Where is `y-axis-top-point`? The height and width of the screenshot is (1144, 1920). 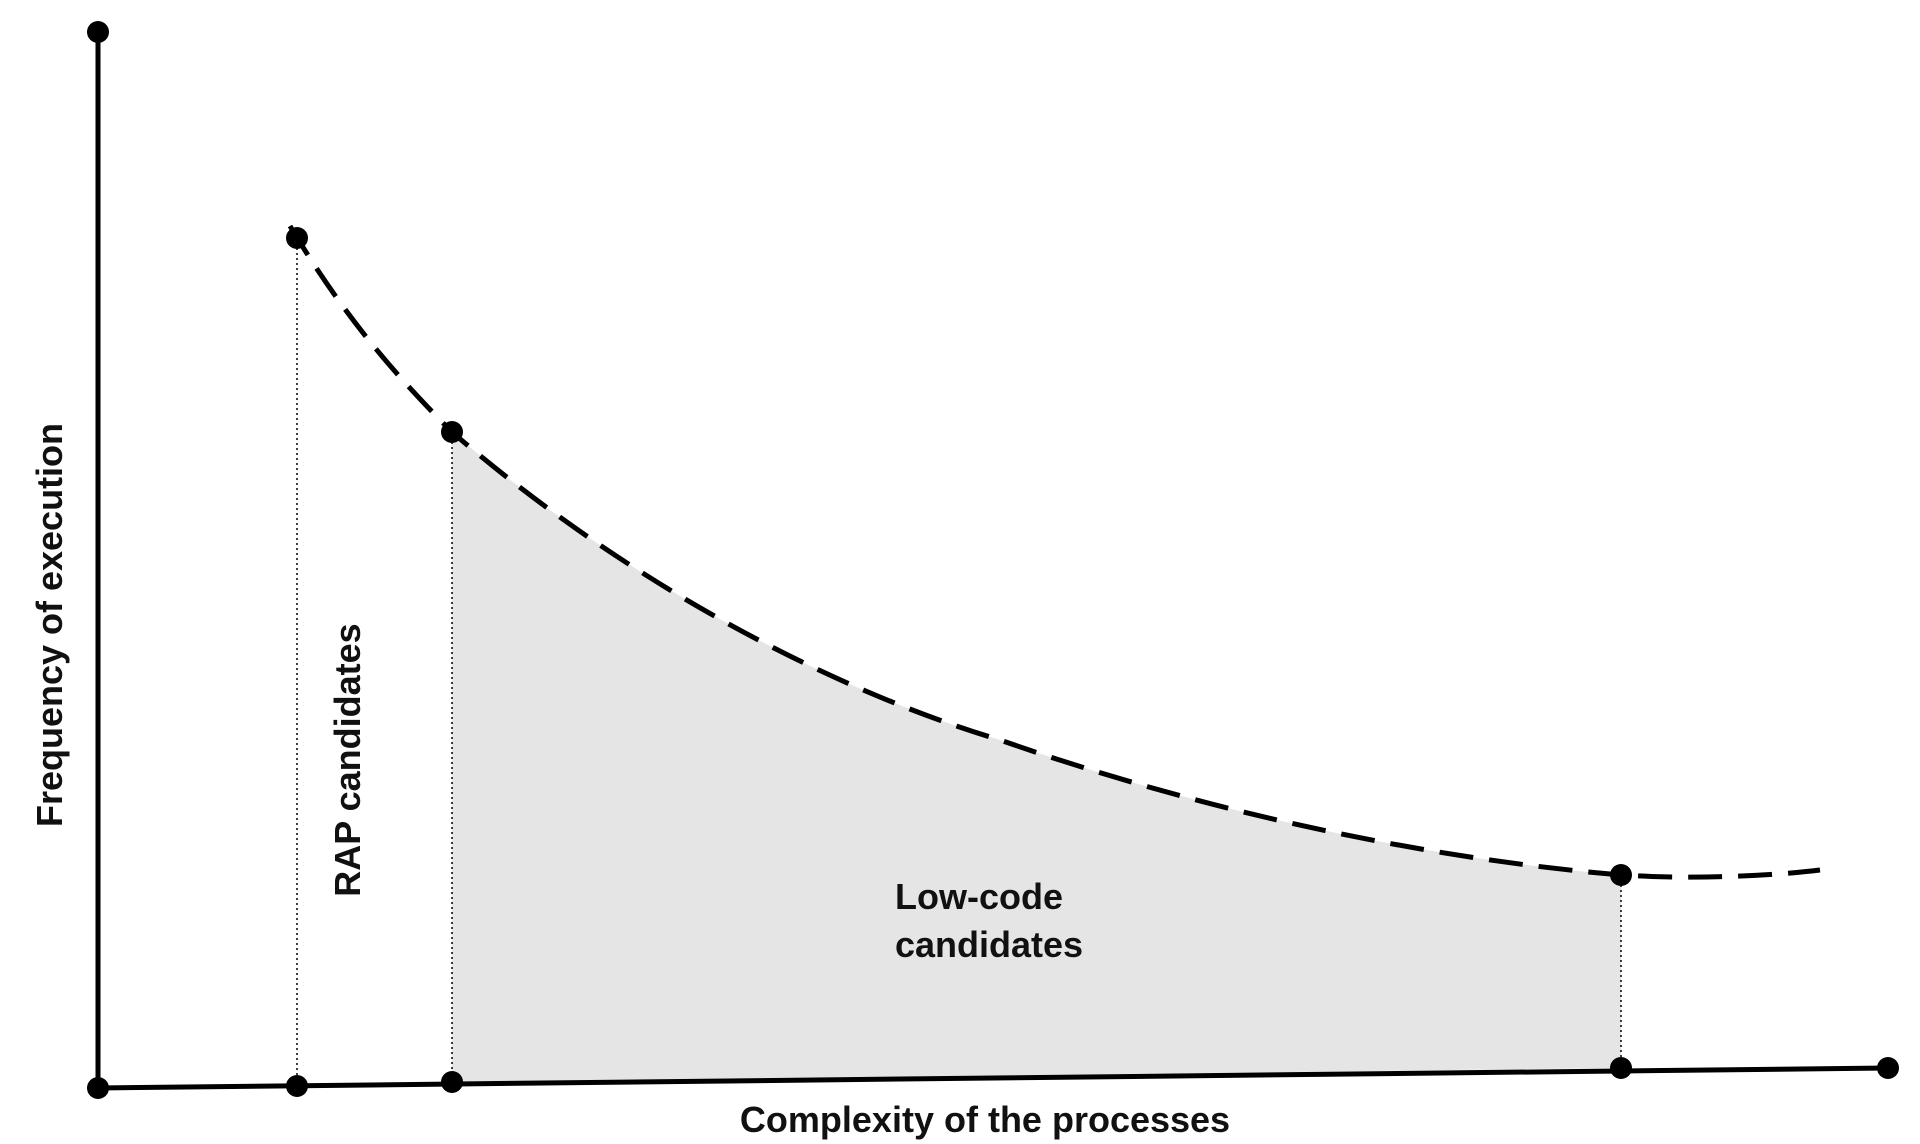 y-axis-top-point is located at coordinates (98, 32).